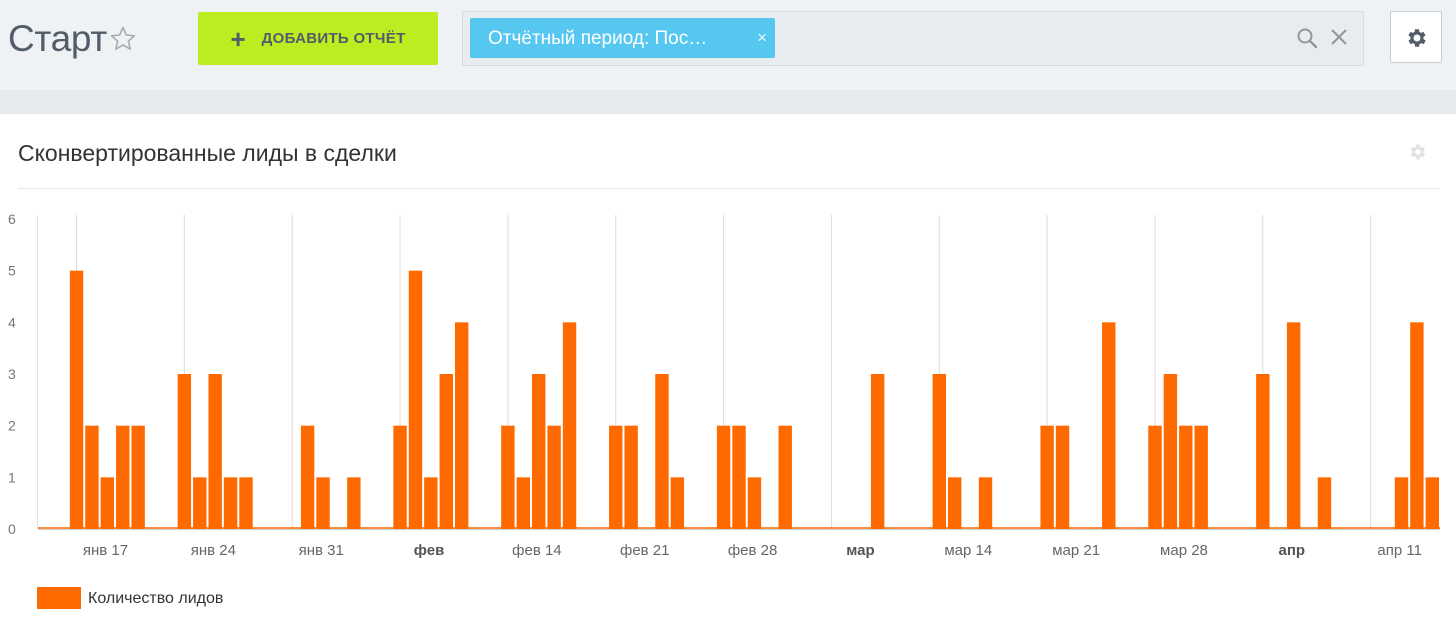 This screenshot has width=1456, height=623. Describe the element at coordinates (123, 39) in the screenshot. I see `star-outline-icon` at that location.